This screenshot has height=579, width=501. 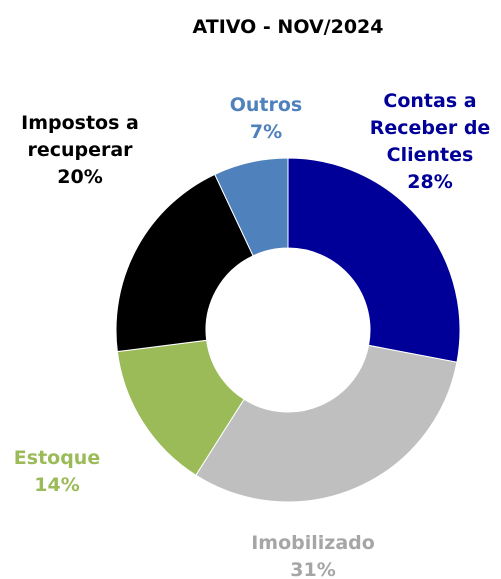 I want to click on slice-label: Estoque 14%, so click(x=57, y=472).